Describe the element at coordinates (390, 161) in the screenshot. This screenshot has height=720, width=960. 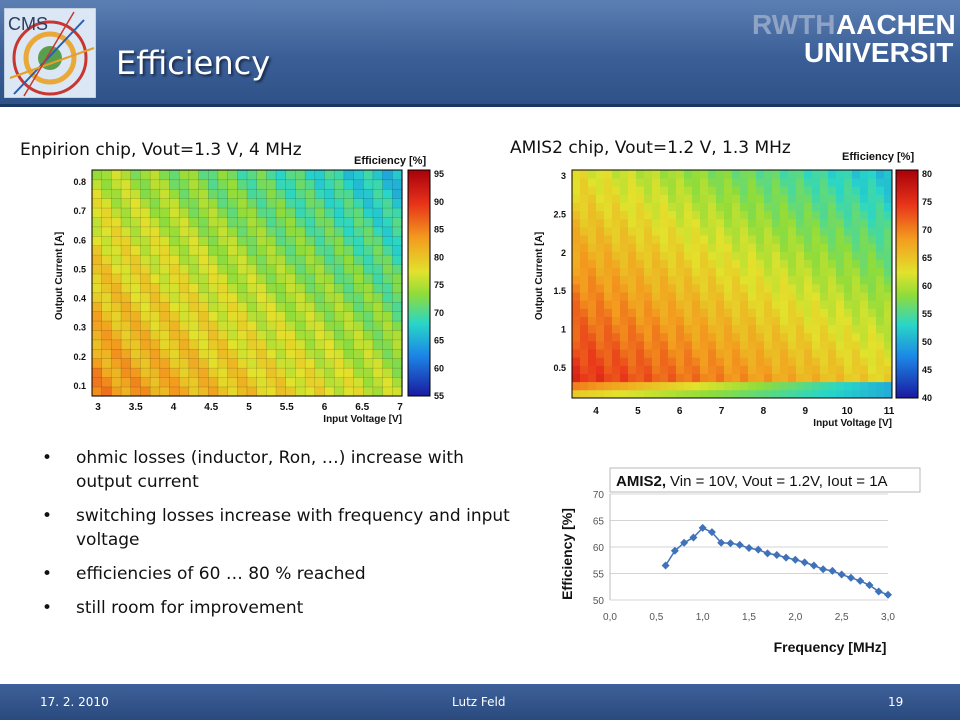
I see `left-zaxis-title: Efficiency [%]` at that location.